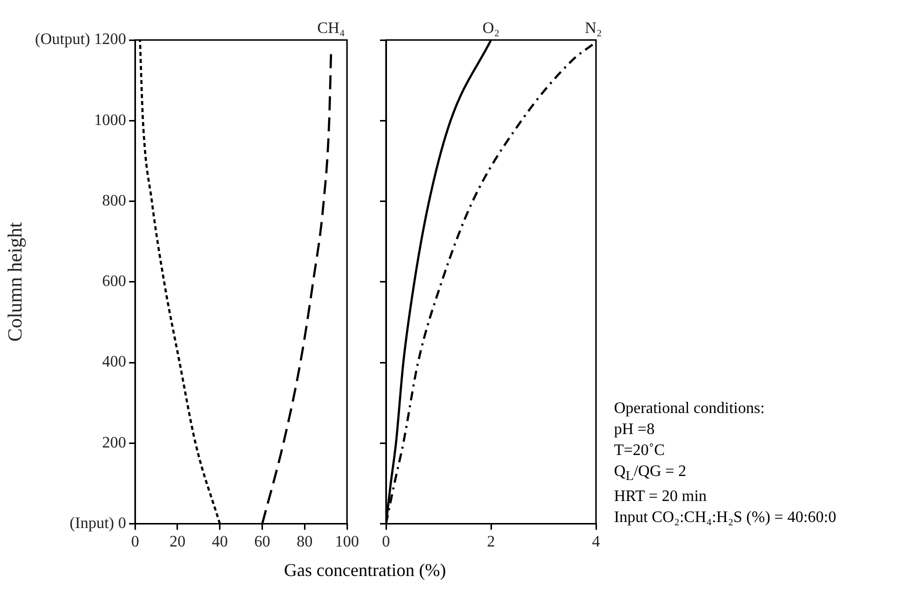  What do you see at coordinates (110, 120) in the screenshot?
I see `y-tick-label: 1000` at bounding box center [110, 120].